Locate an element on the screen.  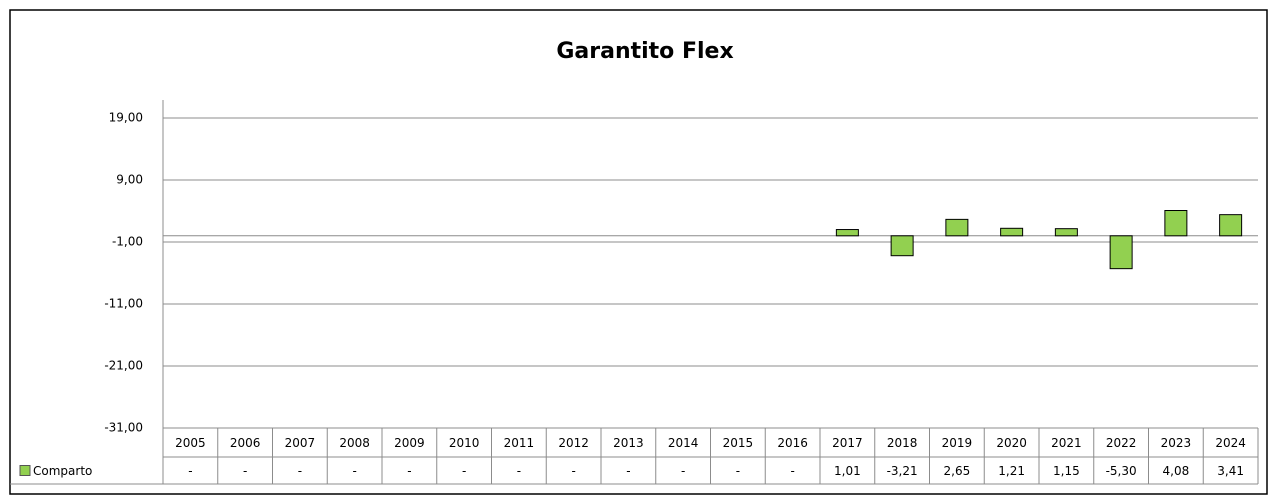
x-tick-label: 2016 is located at coordinates (792, 443).